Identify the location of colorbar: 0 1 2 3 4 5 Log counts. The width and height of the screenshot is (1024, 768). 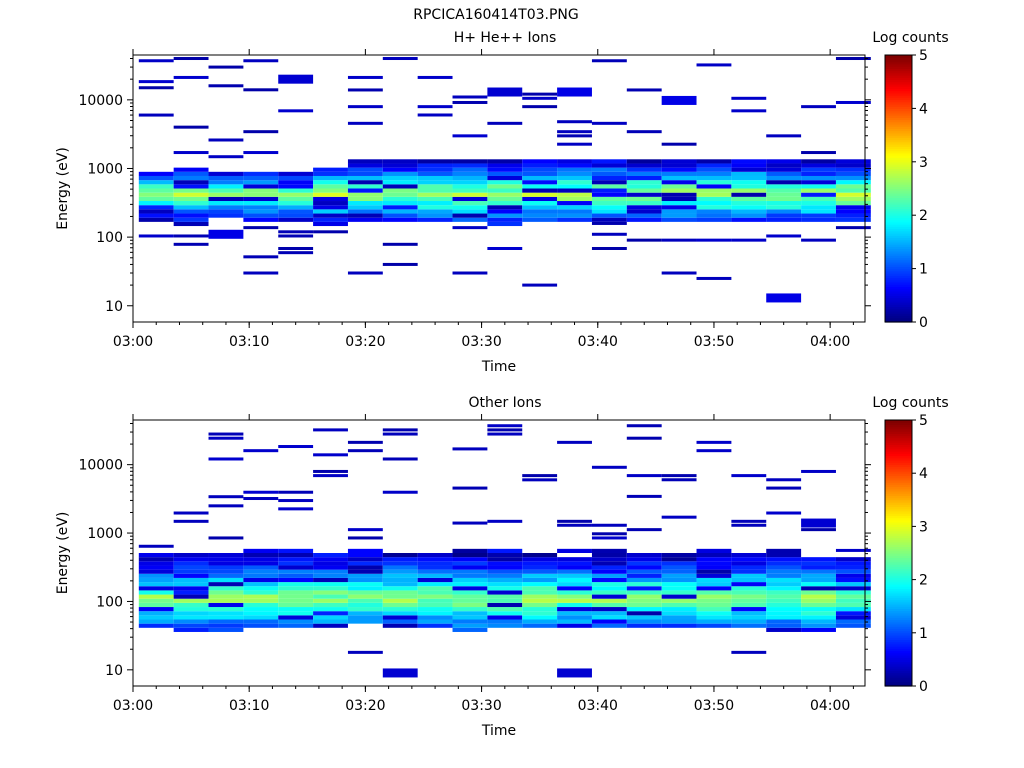
(910, 545).